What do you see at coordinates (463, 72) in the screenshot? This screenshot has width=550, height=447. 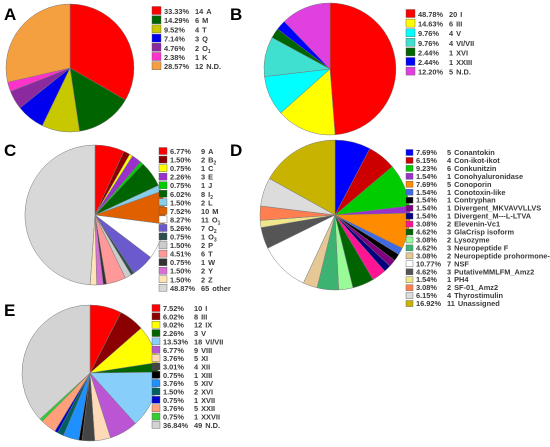 I see `legend-category: N.D.` at bounding box center [463, 72].